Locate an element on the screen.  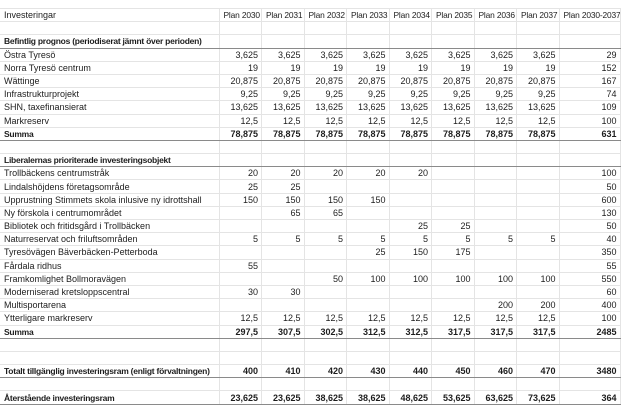
row-label-cell: Moderniserad kretsloppscentral is located at coordinates (110, 292).